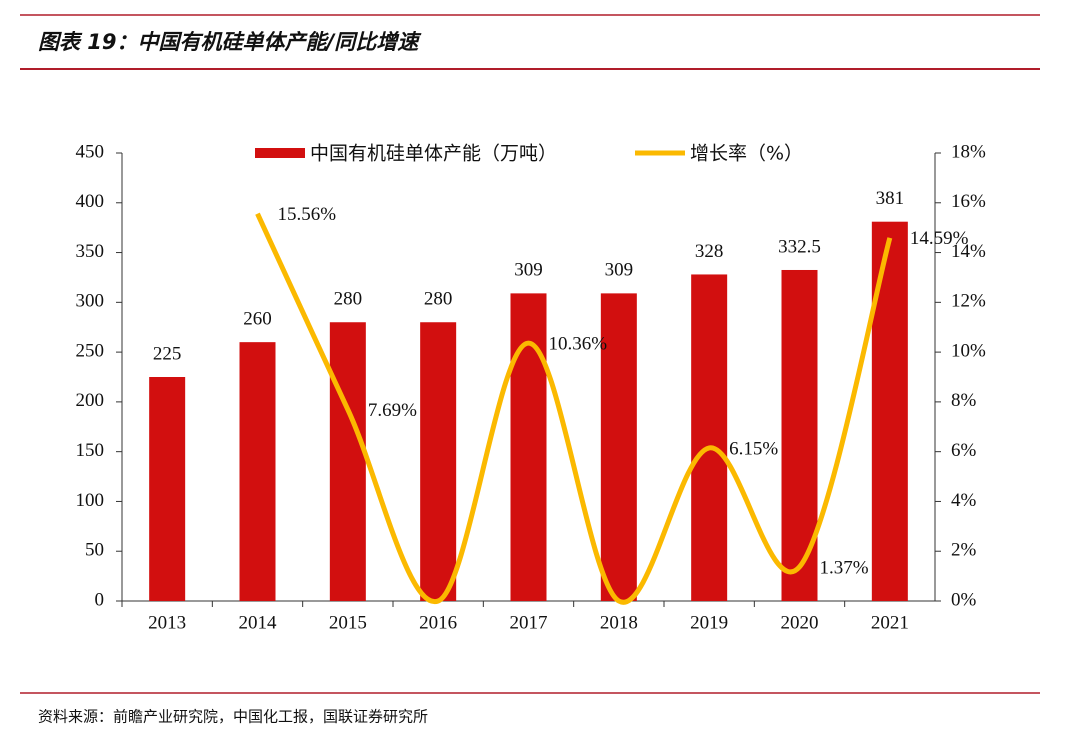 This screenshot has width=1086, height=740. Describe the element at coordinates (968, 251) in the screenshot. I see `y2-tick-label: 14%` at that location.